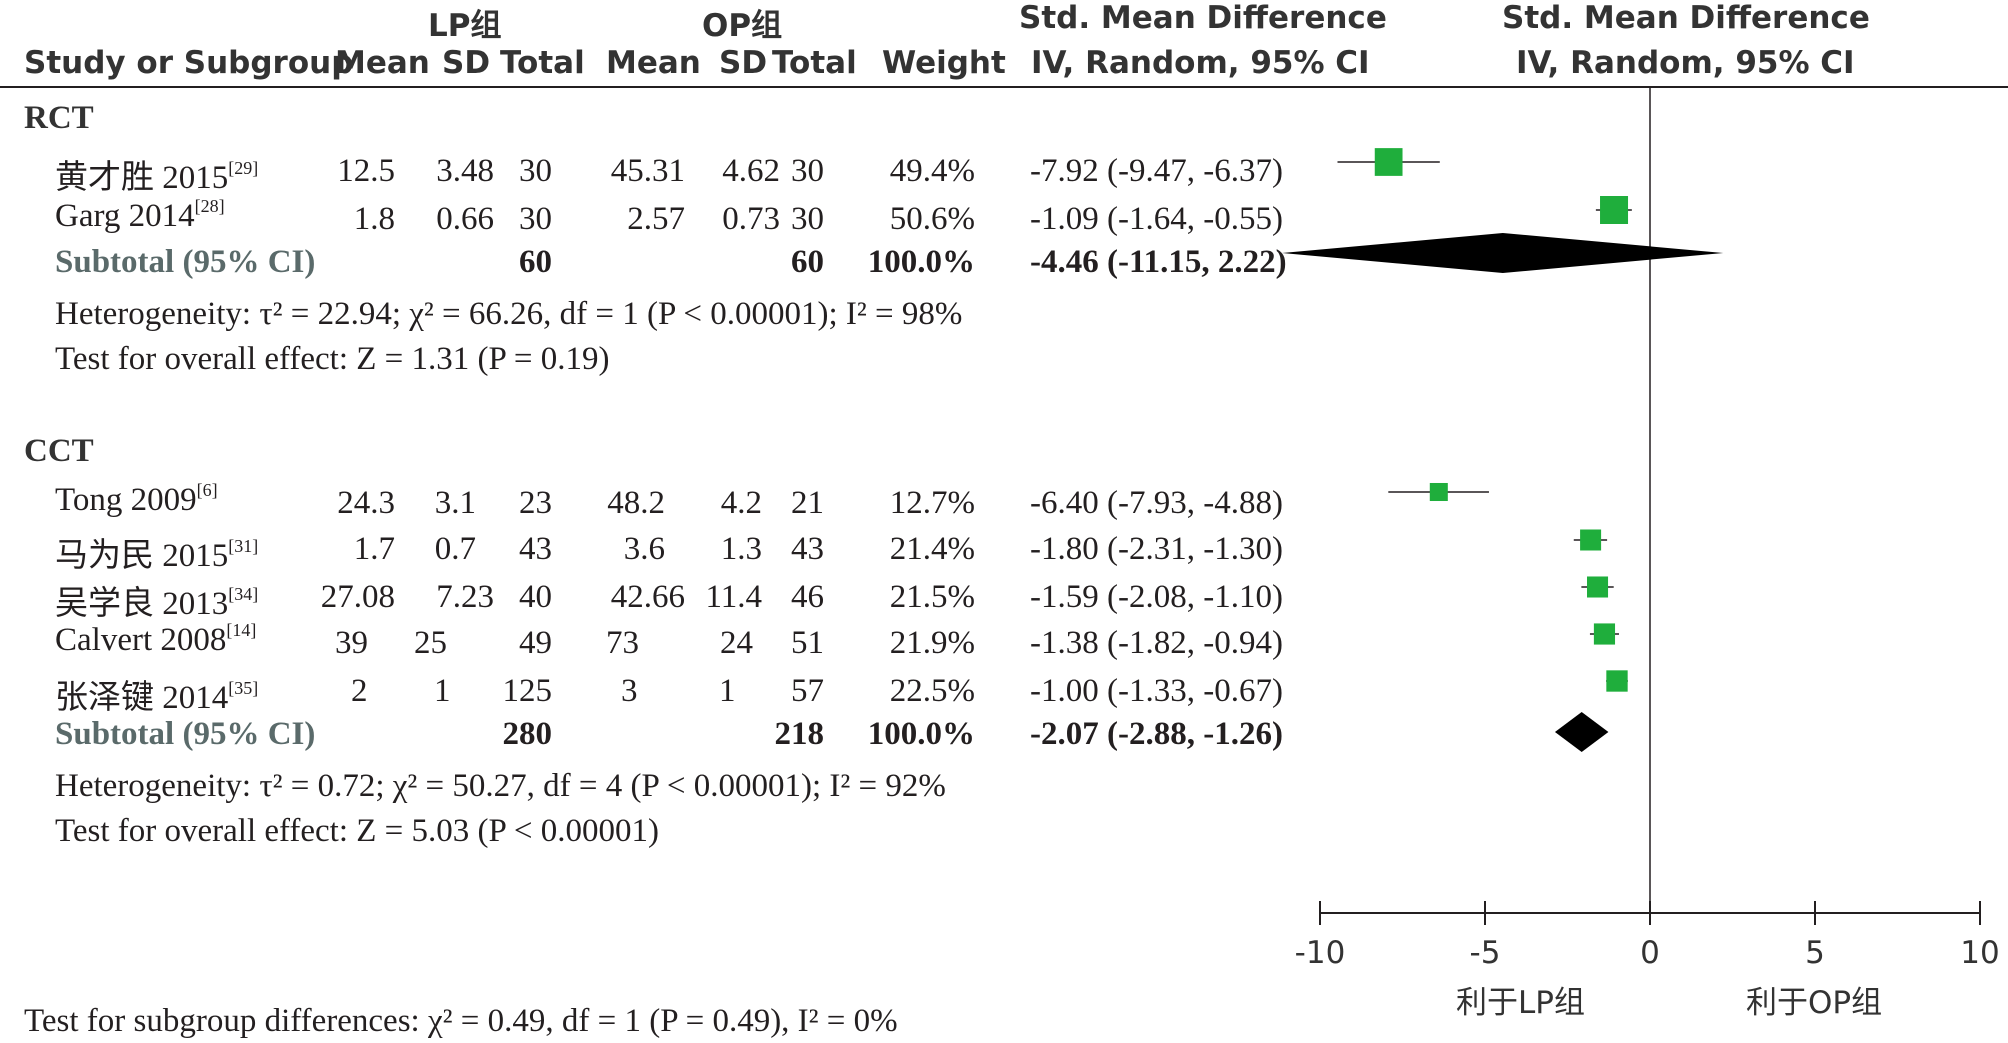  Describe the element at coordinates (366, 171) in the screenshot. I see `lp-mean-cell: 12.5` at that location.